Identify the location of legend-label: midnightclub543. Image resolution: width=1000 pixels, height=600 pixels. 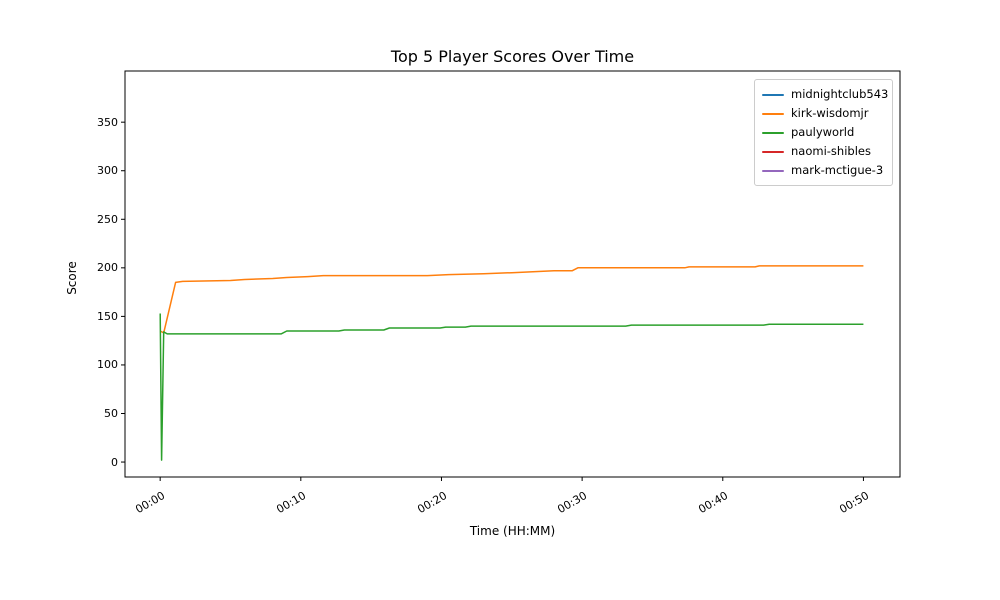
(840, 94).